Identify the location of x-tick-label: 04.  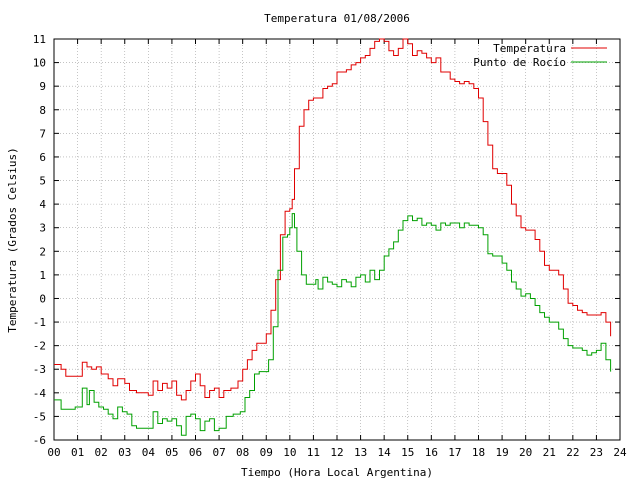
(149, 452).